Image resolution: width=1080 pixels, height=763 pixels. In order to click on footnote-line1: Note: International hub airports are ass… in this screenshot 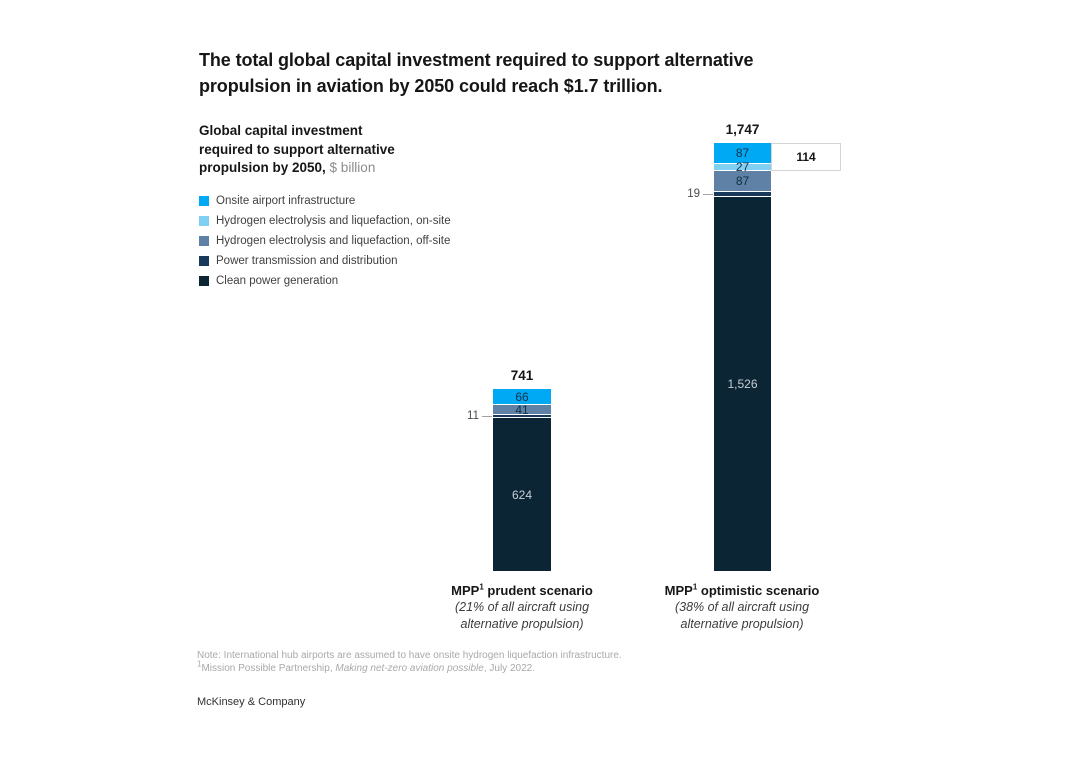, I will do `click(409, 655)`.